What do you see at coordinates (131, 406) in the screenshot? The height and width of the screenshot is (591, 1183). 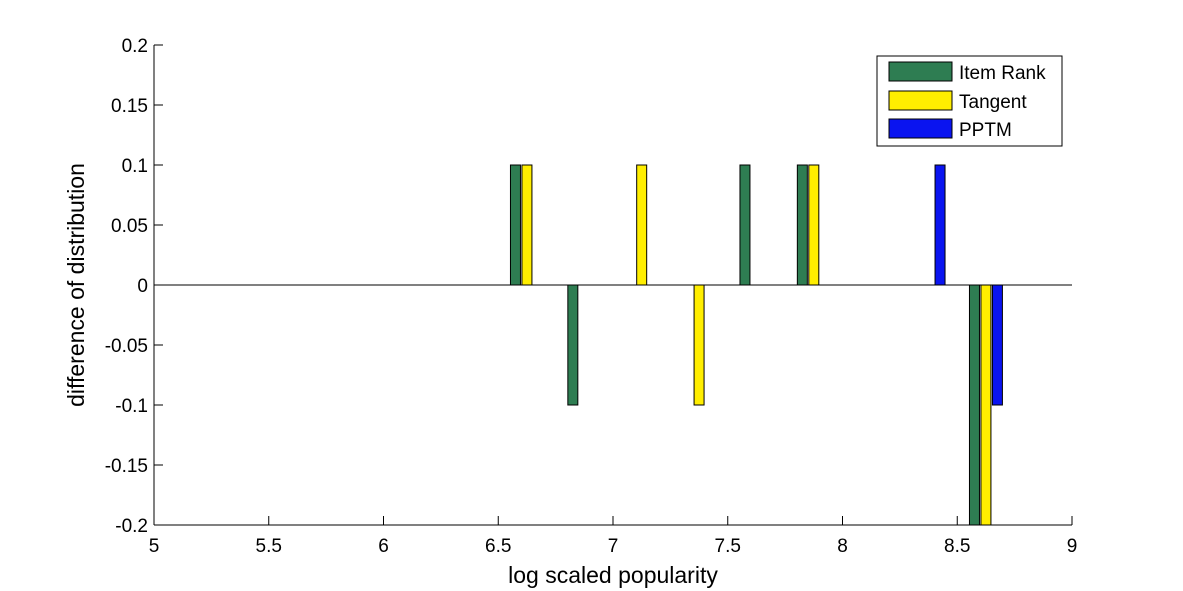 I see `y-tick-label: -0.1` at bounding box center [131, 406].